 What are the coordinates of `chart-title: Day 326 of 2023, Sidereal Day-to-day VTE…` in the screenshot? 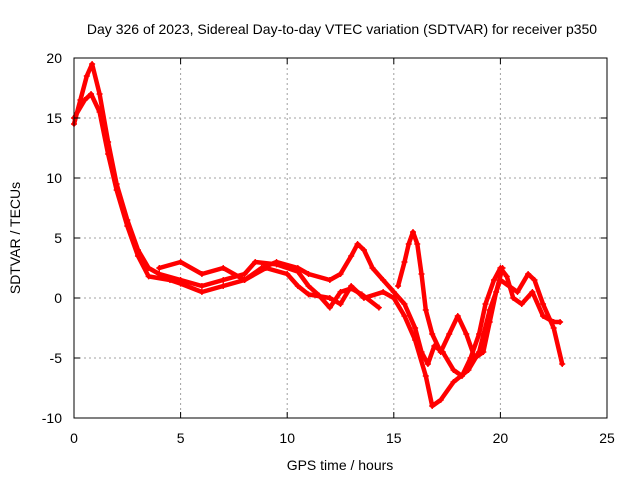 It's located at (342, 29).